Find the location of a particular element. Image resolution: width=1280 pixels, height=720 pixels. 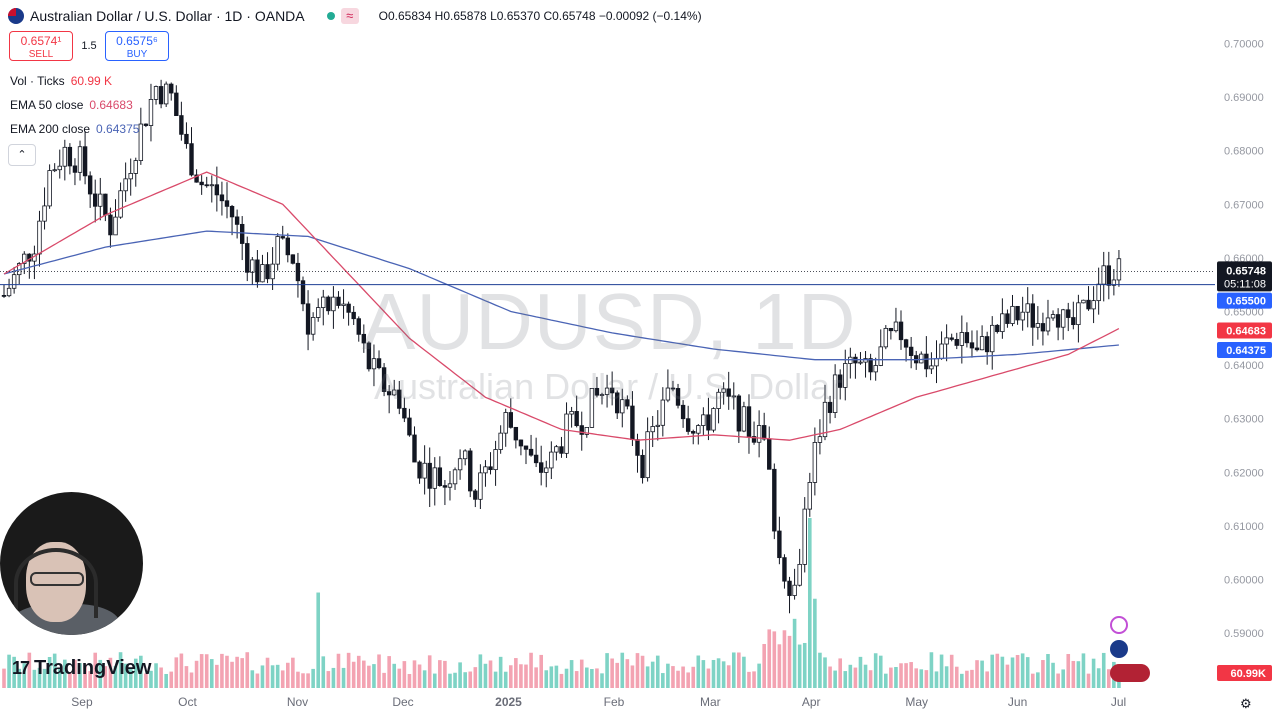

last-price-tag-bg is located at coordinates (1244, 276).